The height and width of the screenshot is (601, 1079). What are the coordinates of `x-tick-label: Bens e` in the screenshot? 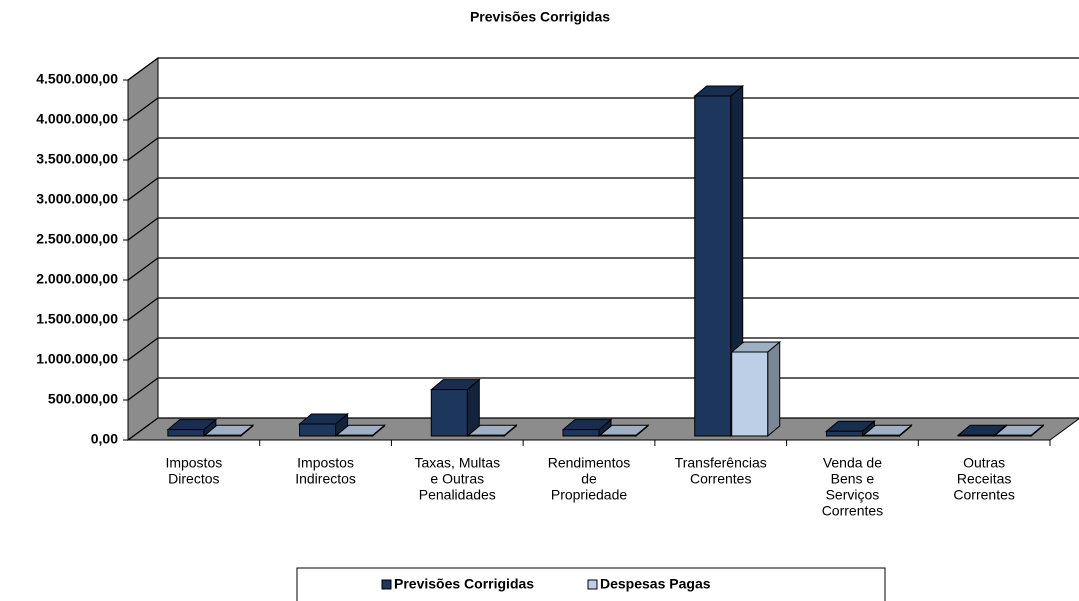 It's located at (853, 479).